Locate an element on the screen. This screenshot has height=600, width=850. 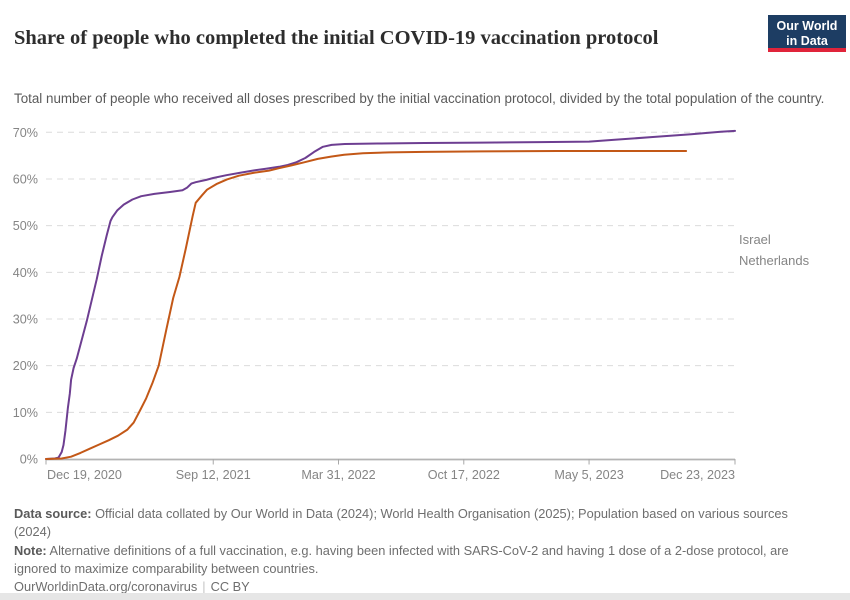
x-axis-tick-label: Mar 31, 2022 is located at coordinates (338, 475).